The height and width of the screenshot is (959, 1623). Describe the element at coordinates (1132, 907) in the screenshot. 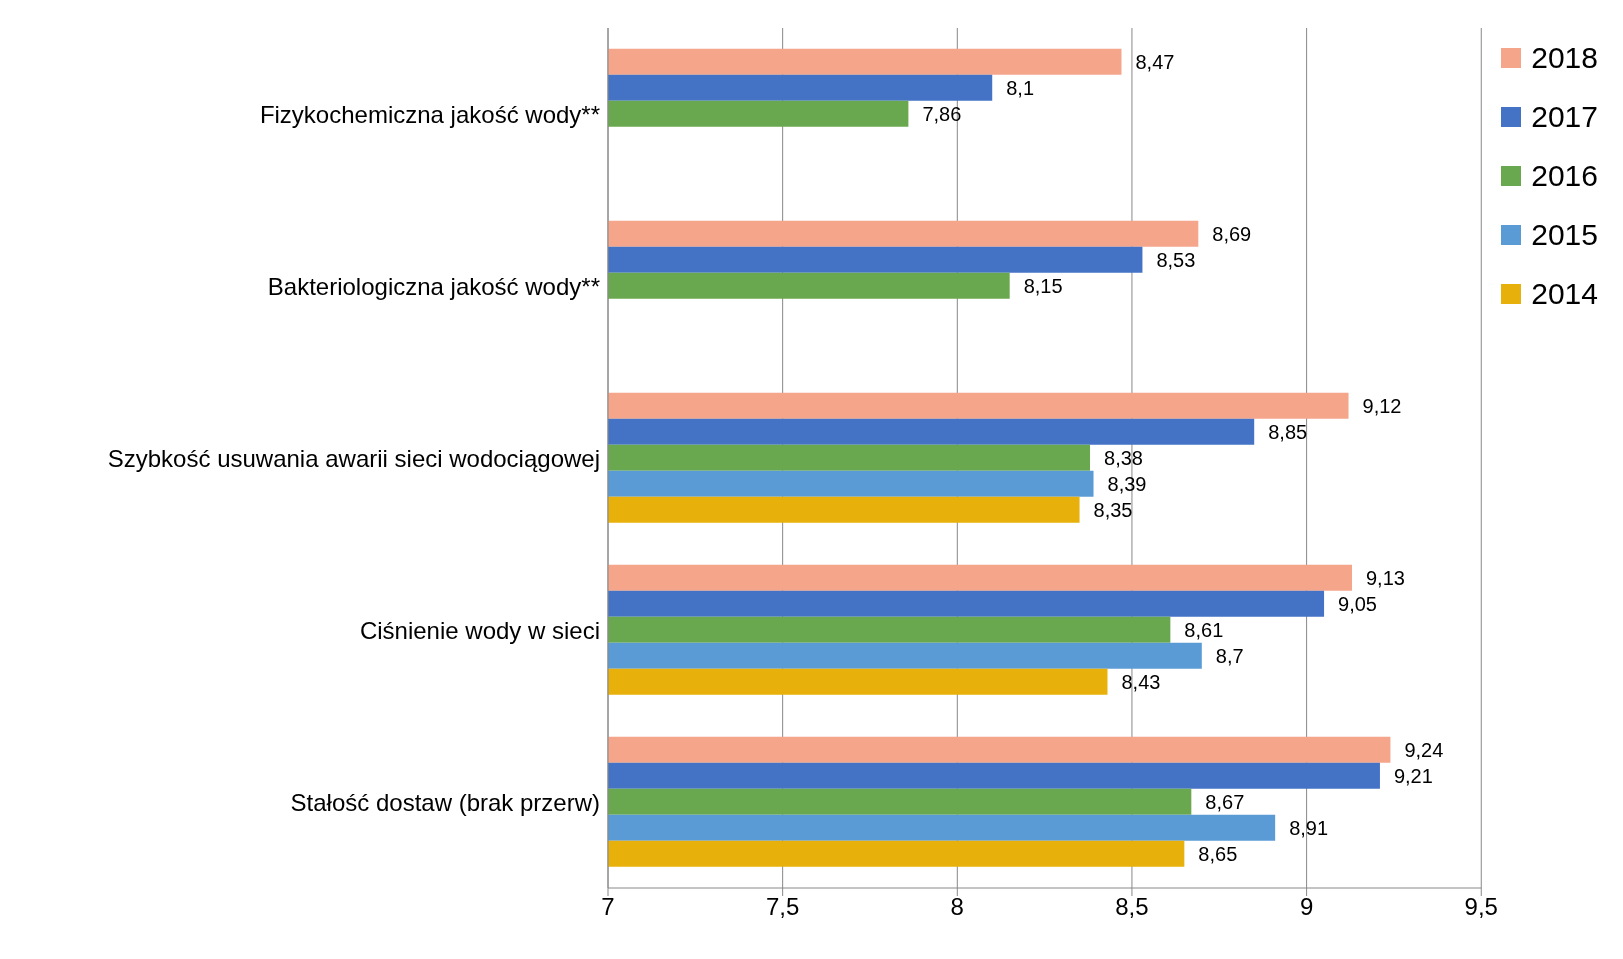

I see `x-tick-label: 8,5` at that location.